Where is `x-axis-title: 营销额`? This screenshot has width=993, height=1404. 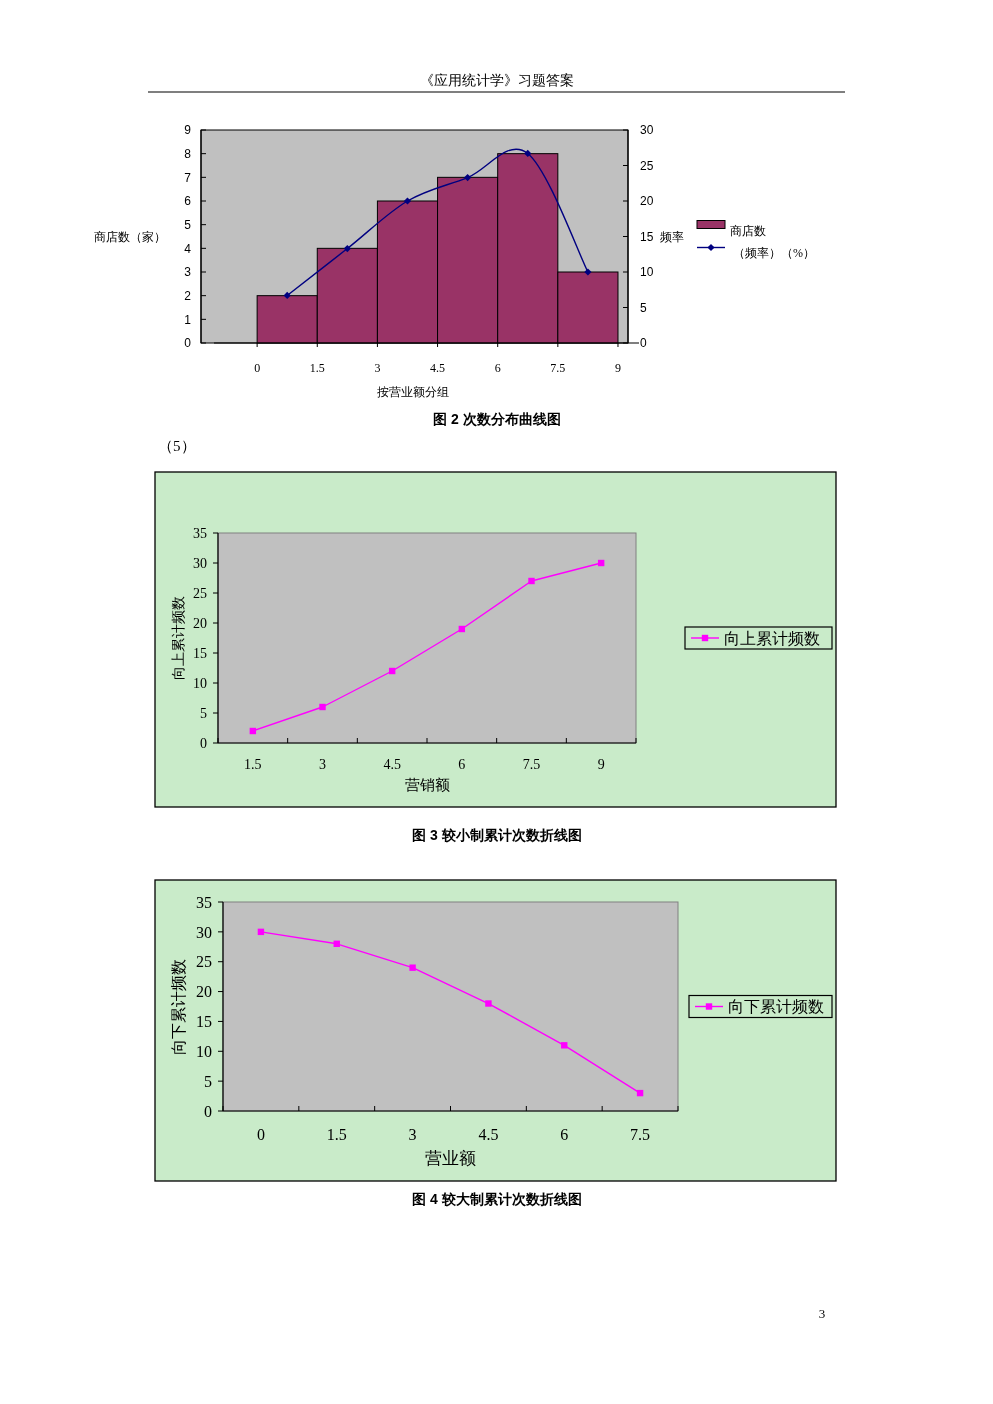
x-axis-title: 营销额 is located at coordinates (427, 785).